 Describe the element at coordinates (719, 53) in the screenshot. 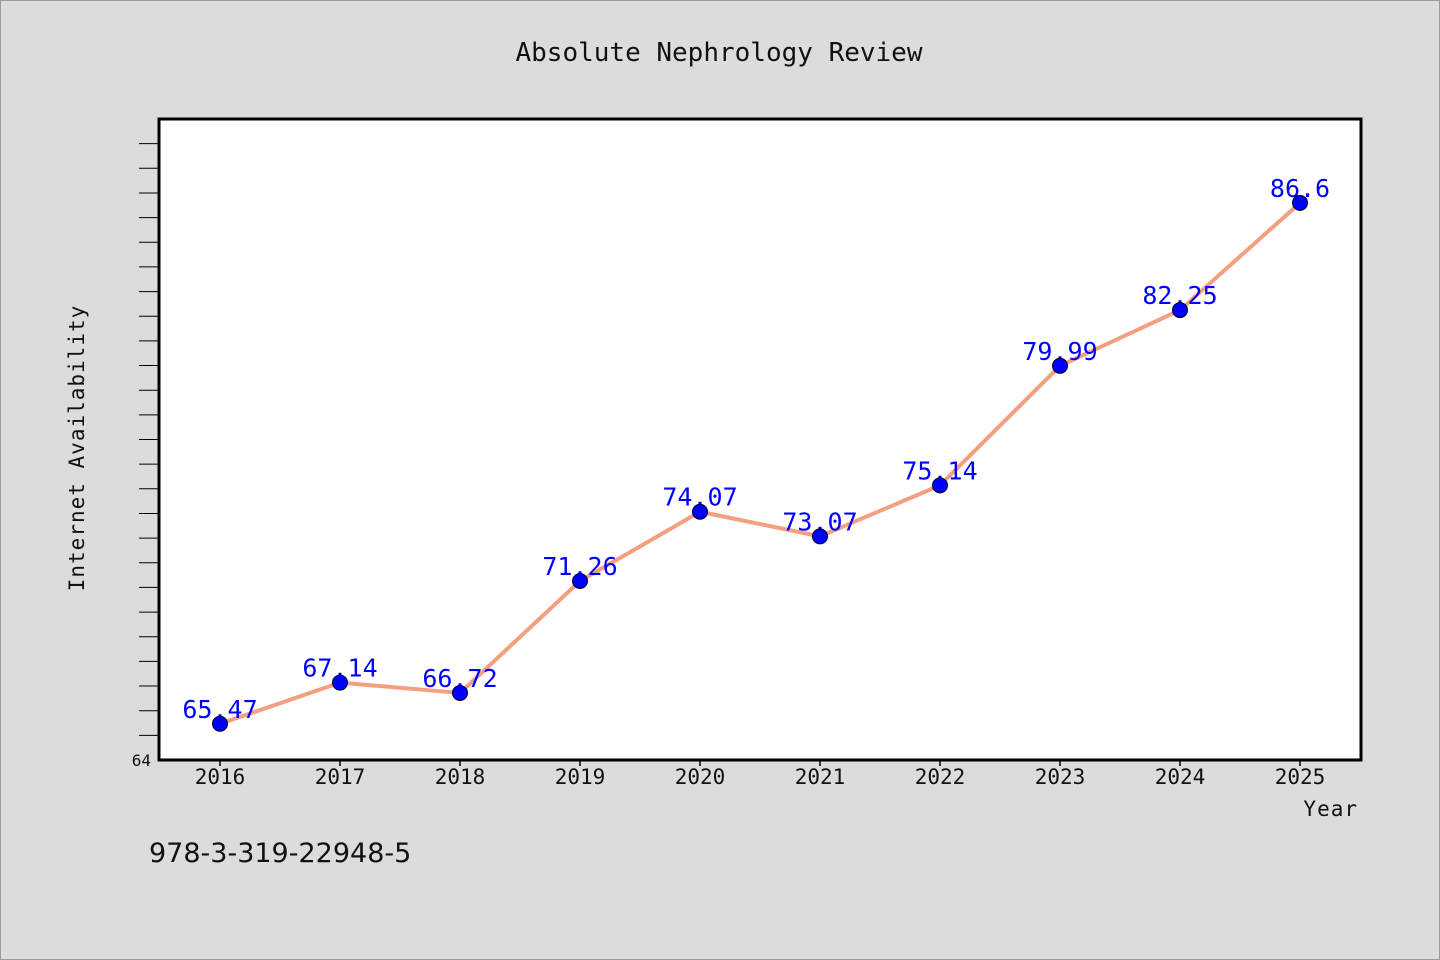

I see `chart-title: Absolute Nephrology Review` at that location.